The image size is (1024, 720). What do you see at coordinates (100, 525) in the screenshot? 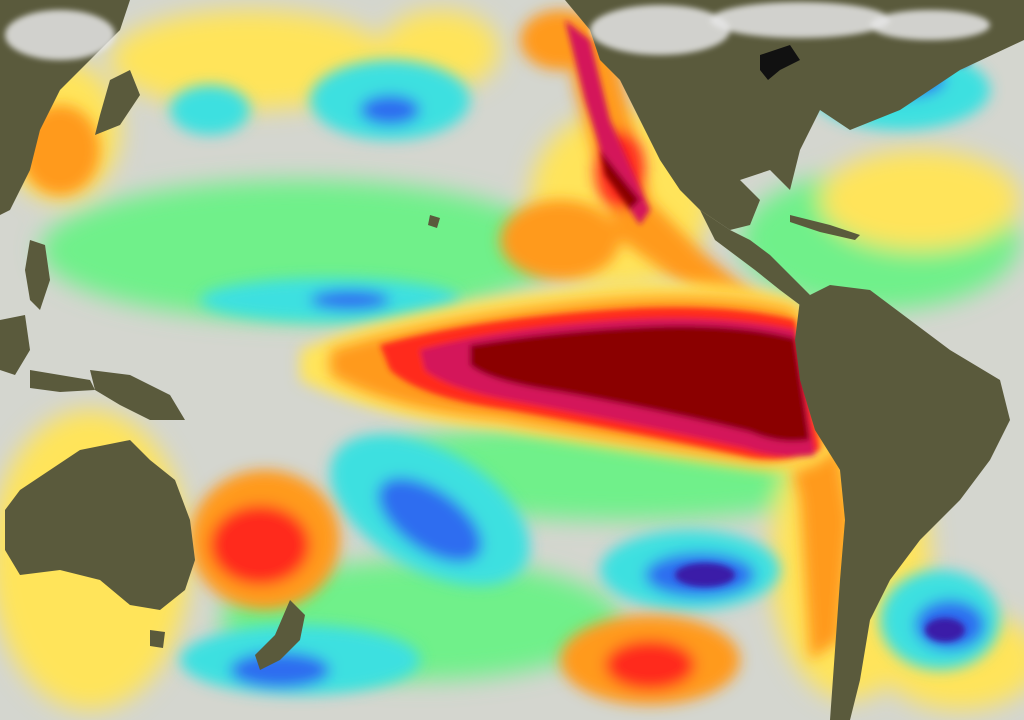
I see `australia` at bounding box center [100, 525].